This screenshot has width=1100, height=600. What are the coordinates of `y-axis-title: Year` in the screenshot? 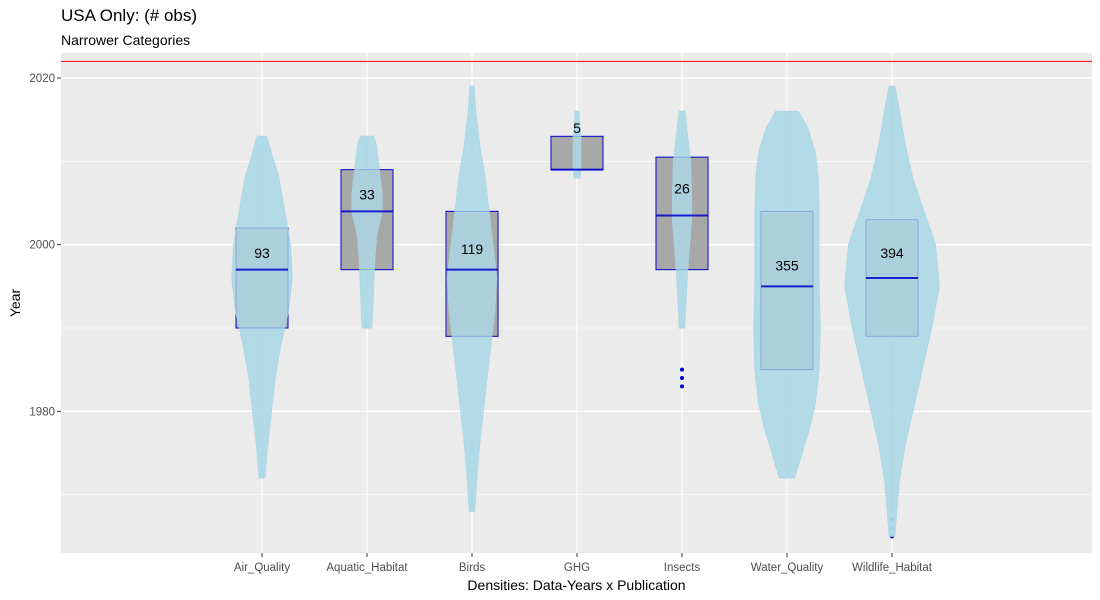 It's located at (15, 303).